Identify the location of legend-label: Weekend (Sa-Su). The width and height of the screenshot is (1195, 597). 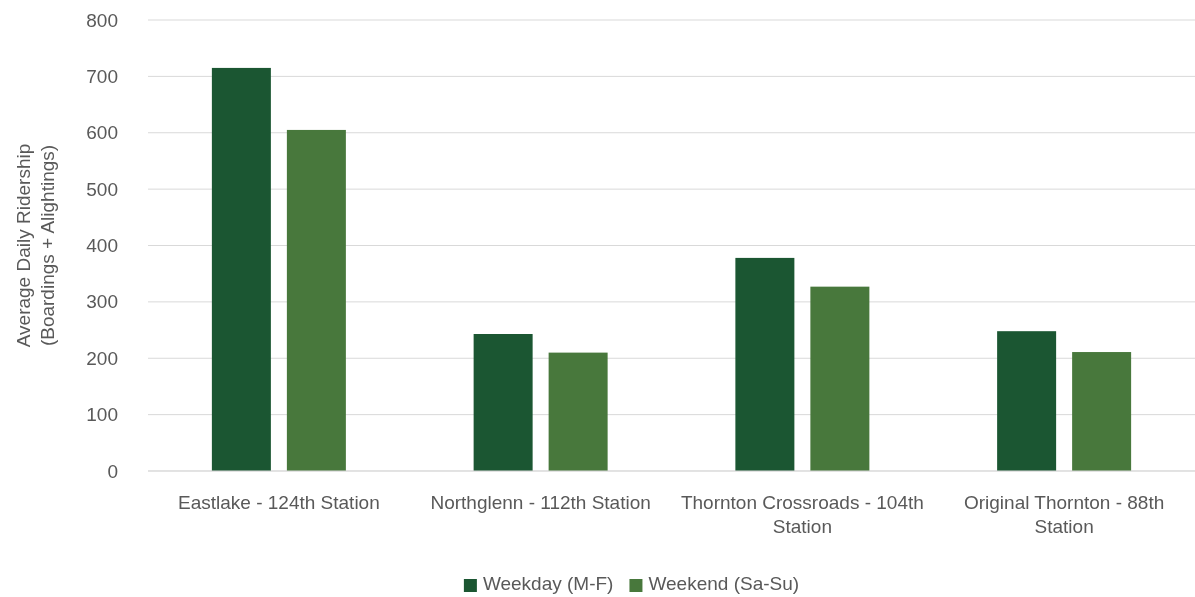
(724, 583).